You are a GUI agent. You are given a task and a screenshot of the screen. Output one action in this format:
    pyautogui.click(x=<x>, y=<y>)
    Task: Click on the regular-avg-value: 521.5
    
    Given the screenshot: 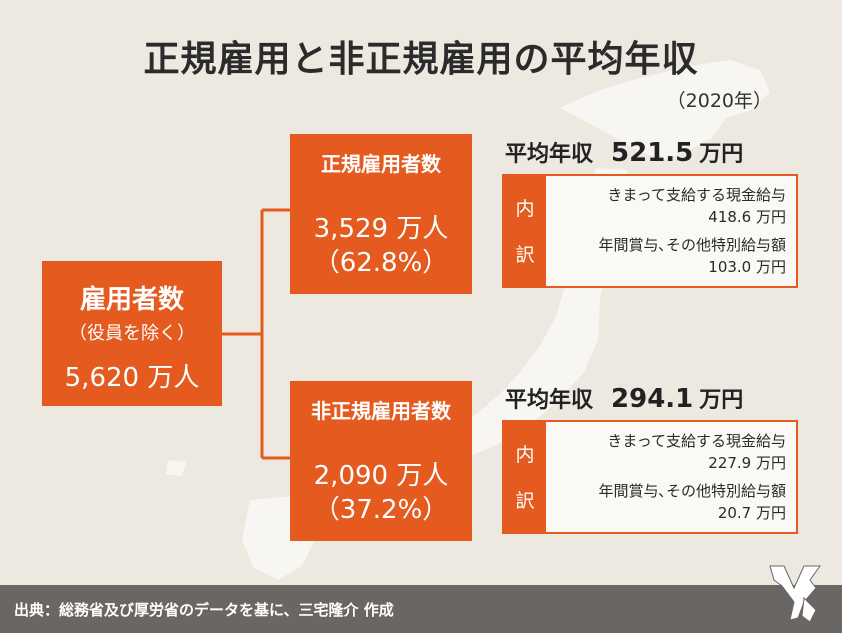 What is the action you would take?
    pyautogui.click(x=652, y=153)
    